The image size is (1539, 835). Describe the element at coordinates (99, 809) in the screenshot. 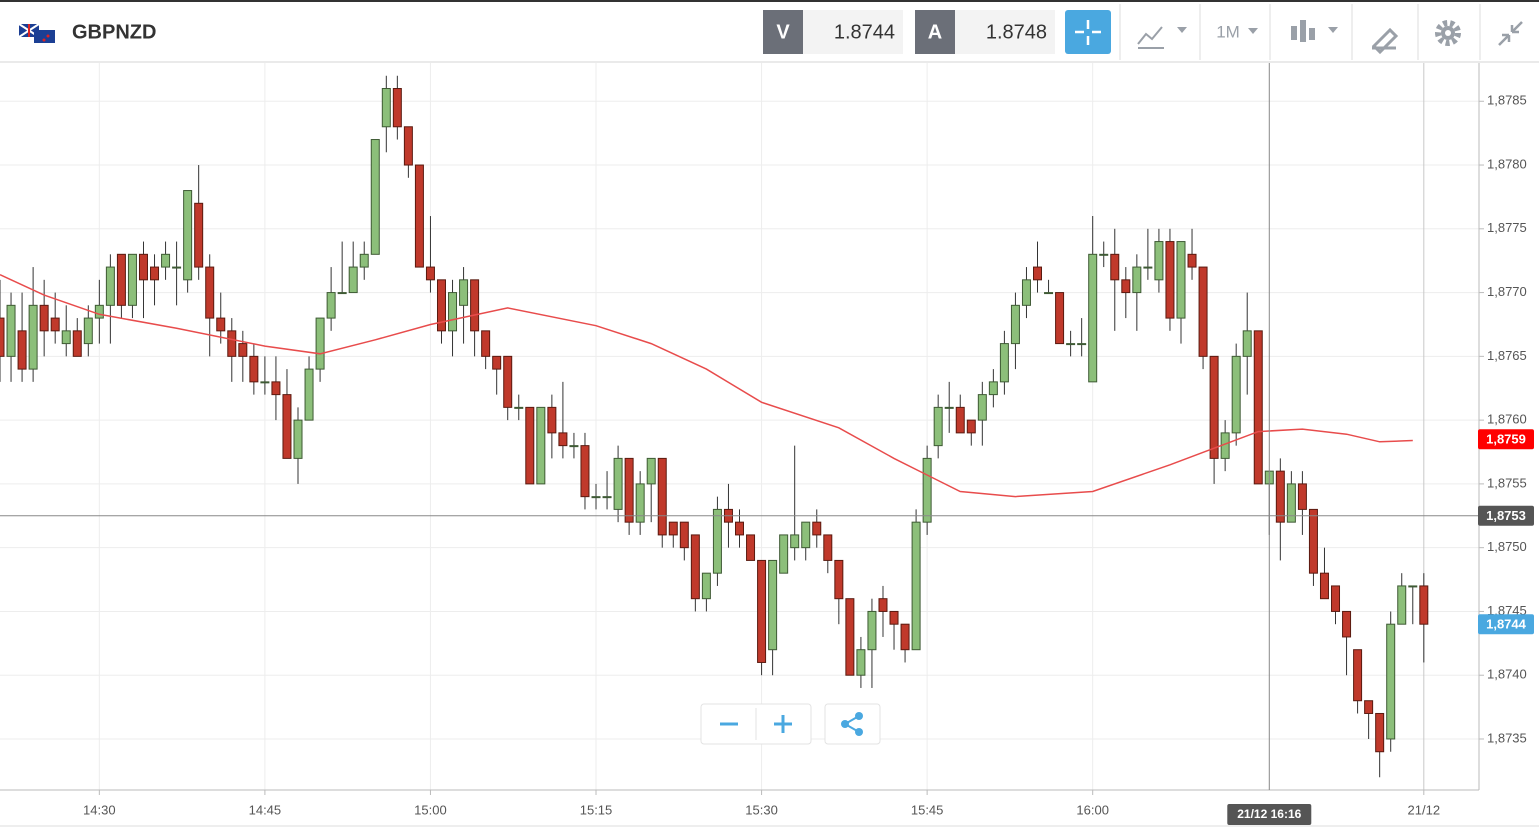

I see `x-tick-label: 14:30` at that location.